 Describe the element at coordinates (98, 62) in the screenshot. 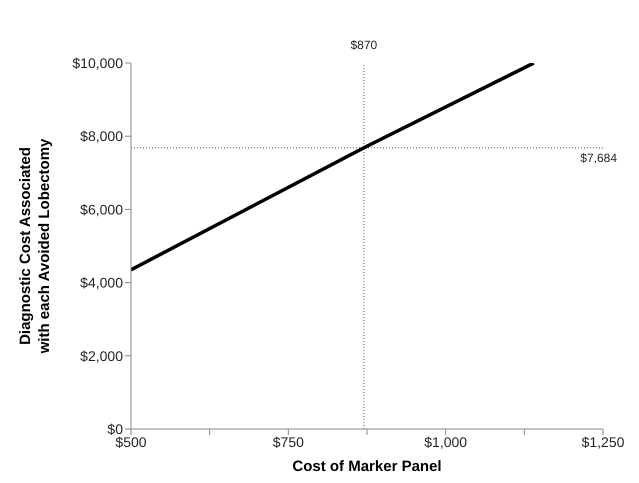

I see `y-tick-label: $10,000` at that location.